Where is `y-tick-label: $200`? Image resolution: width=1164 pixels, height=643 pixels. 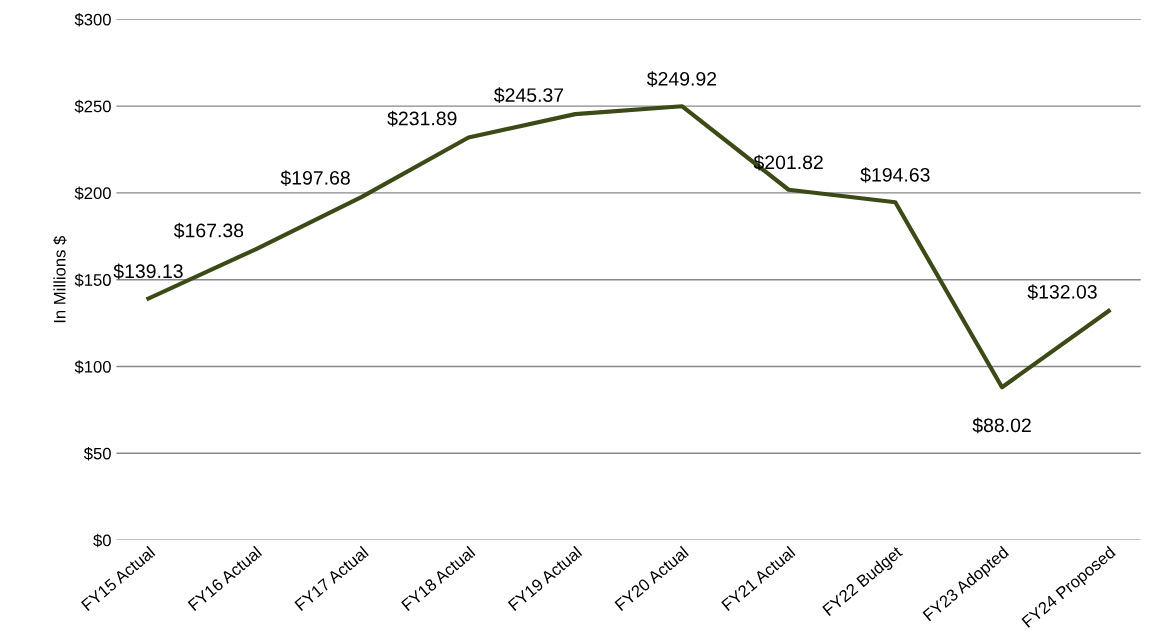 y-tick-label: $200 is located at coordinates (92, 193).